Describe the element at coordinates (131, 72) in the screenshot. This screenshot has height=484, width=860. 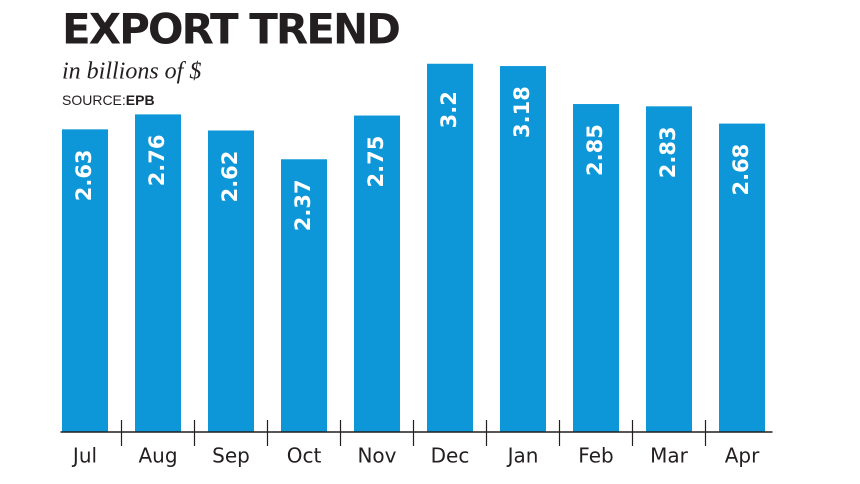
I see `chart-subtitle: in billions of $` at that location.